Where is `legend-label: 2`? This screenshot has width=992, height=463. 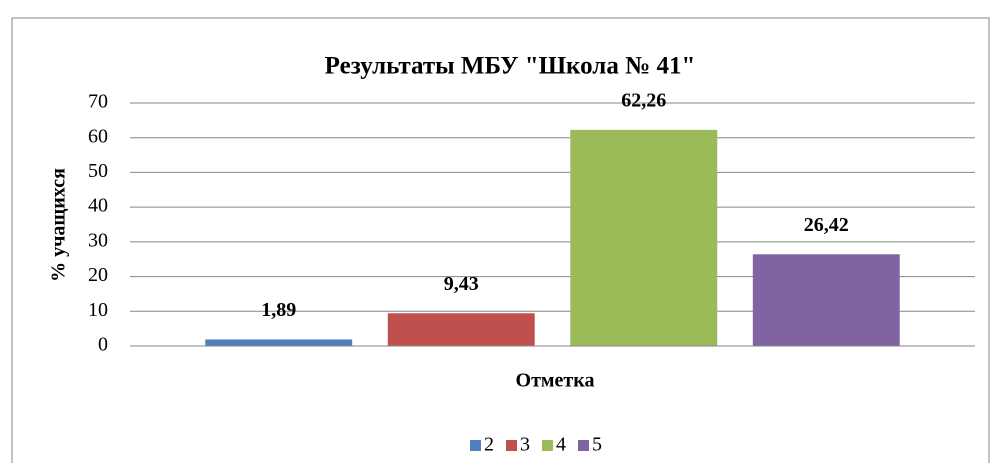
legend-label: 2 is located at coordinates (489, 445).